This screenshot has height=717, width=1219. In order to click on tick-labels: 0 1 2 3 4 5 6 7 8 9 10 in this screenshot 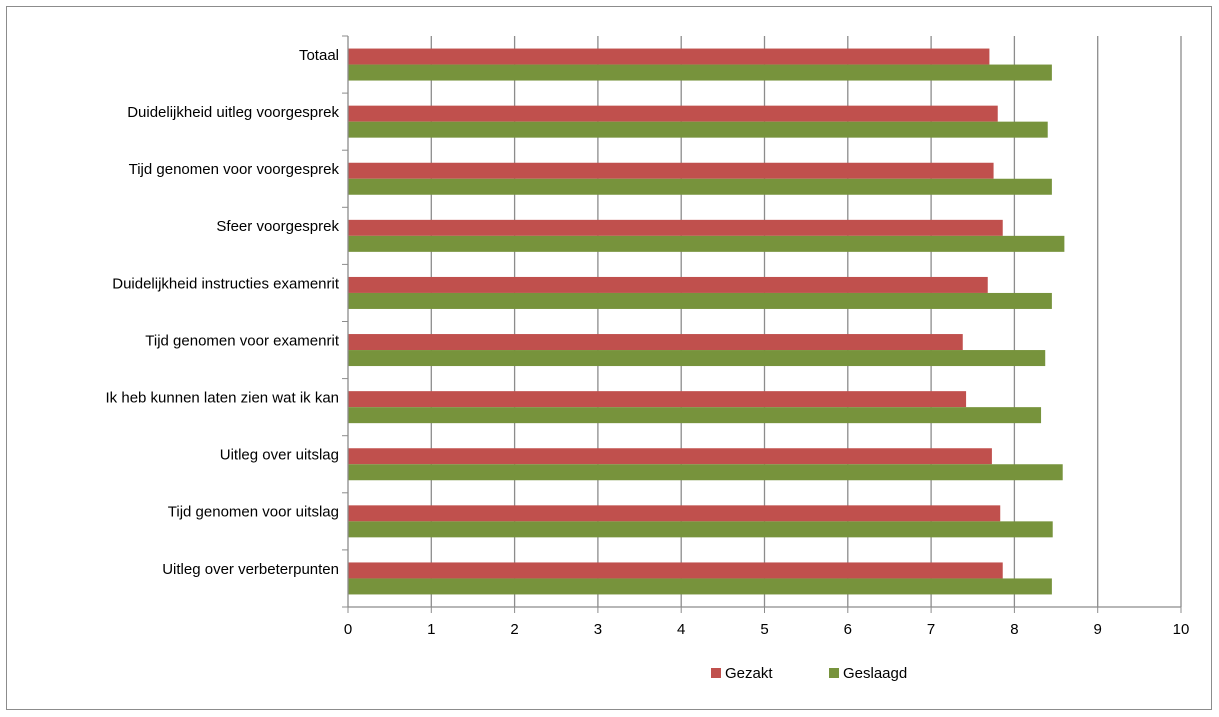, I will do `click(767, 629)`.